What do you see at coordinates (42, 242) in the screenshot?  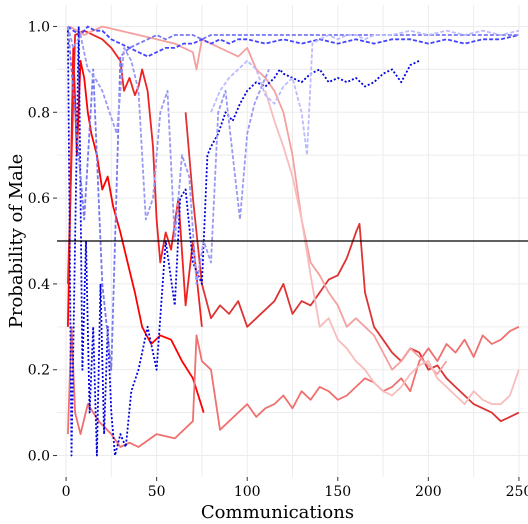 I see `y-axis-ticks: 0.0 0.2 0.4 0.6 0.8 1.0` at bounding box center [42, 242].